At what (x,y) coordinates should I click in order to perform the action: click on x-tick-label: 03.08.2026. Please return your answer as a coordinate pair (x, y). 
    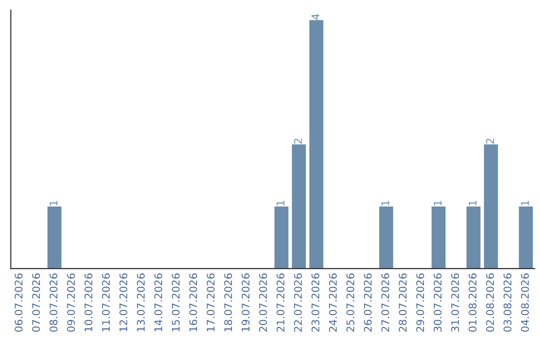
    Looking at the image, I should click on (508, 302).